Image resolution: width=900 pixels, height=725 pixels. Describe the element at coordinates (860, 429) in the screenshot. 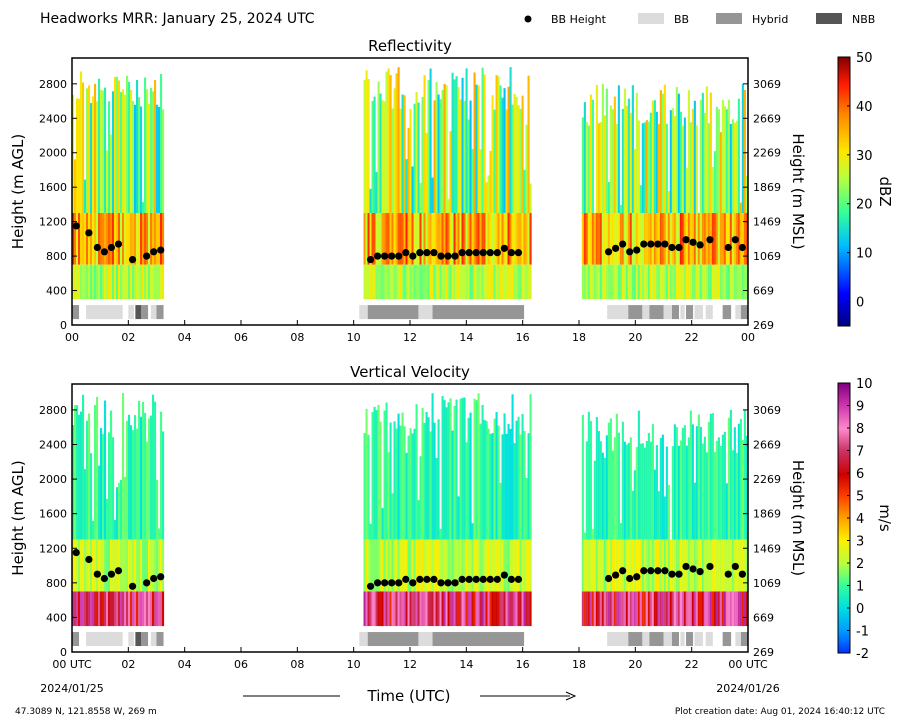

I see `colorbar-tick-label: 8` at that location.